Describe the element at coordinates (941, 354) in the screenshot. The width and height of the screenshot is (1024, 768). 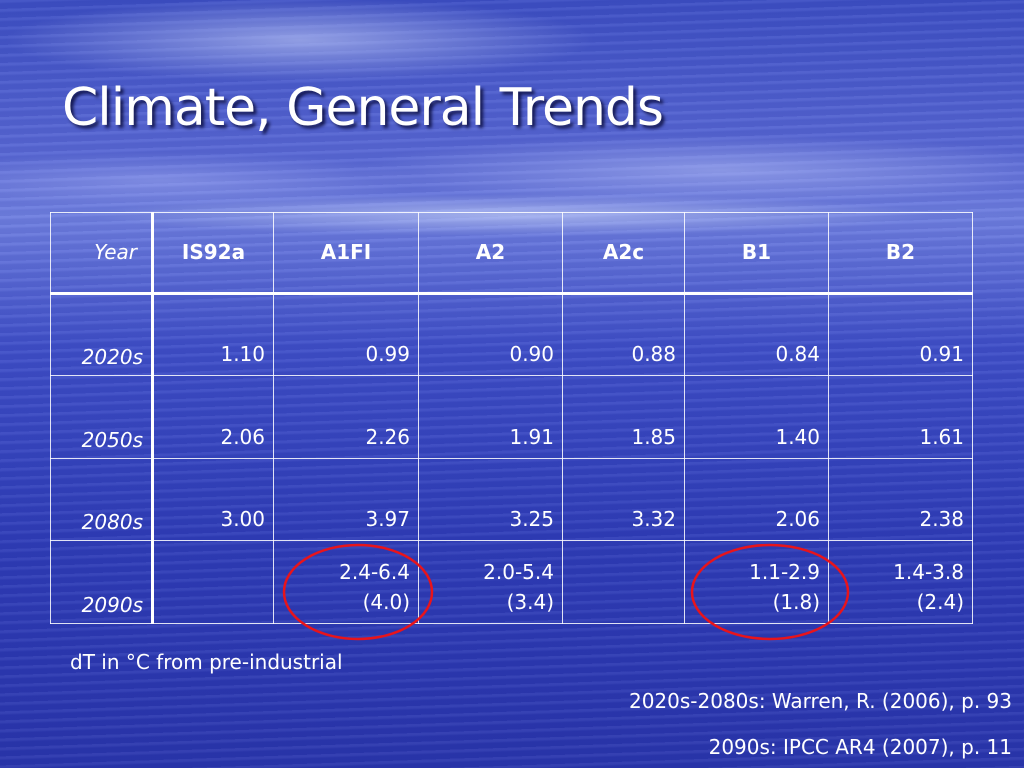
I see `cell-value: 0.91` at that location.